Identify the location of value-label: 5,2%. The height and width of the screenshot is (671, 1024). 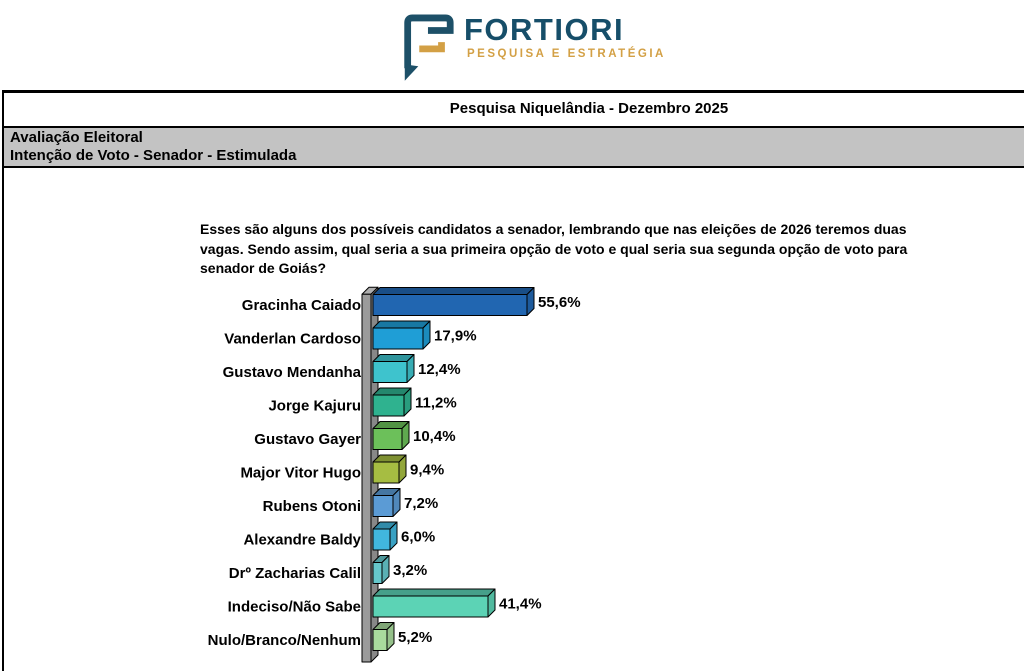
(415, 637).